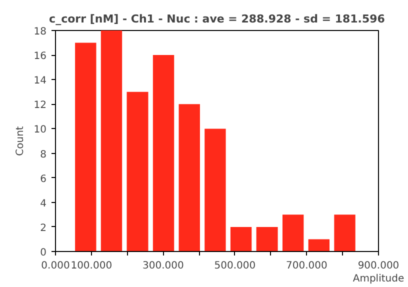 This screenshot has width=408, height=287. What do you see at coordinates (43, 154) in the screenshot?
I see `y-tick-label: 8` at bounding box center [43, 154].